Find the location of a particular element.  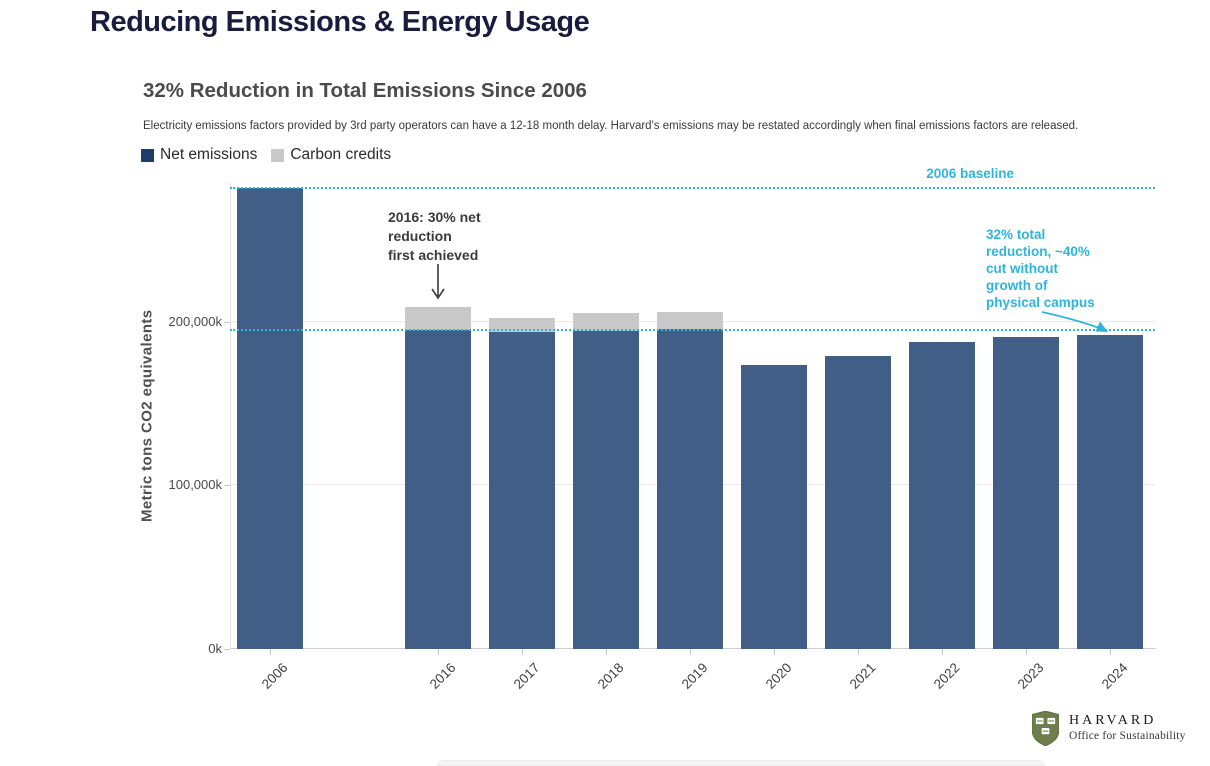

x-label-2024: 2024 is located at coordinates (1114, 676).